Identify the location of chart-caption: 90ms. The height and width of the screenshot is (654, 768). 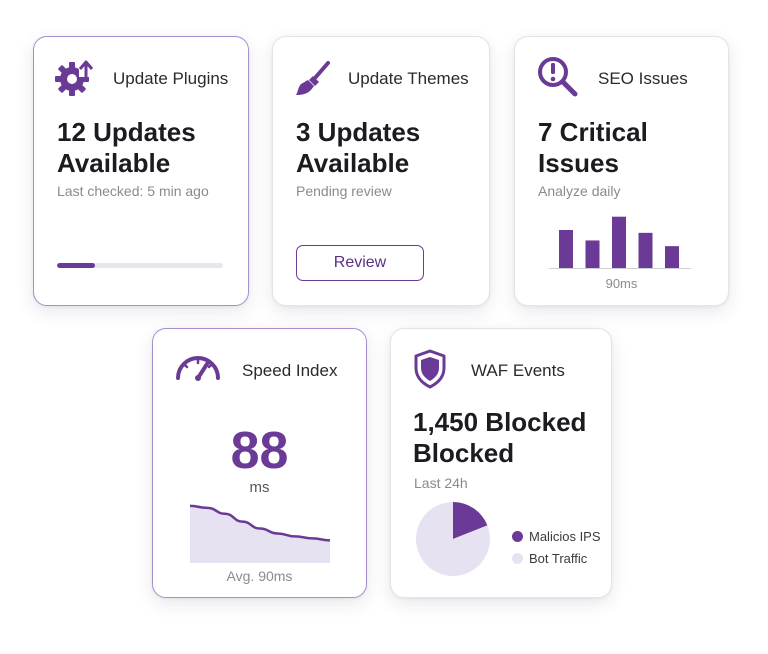
(621, 283).